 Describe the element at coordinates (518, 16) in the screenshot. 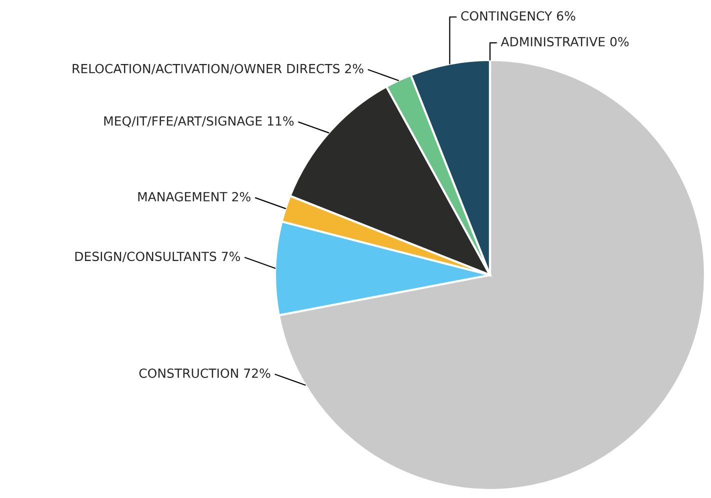

I see `slice-label: CONTINGENCY 6%` at that location.